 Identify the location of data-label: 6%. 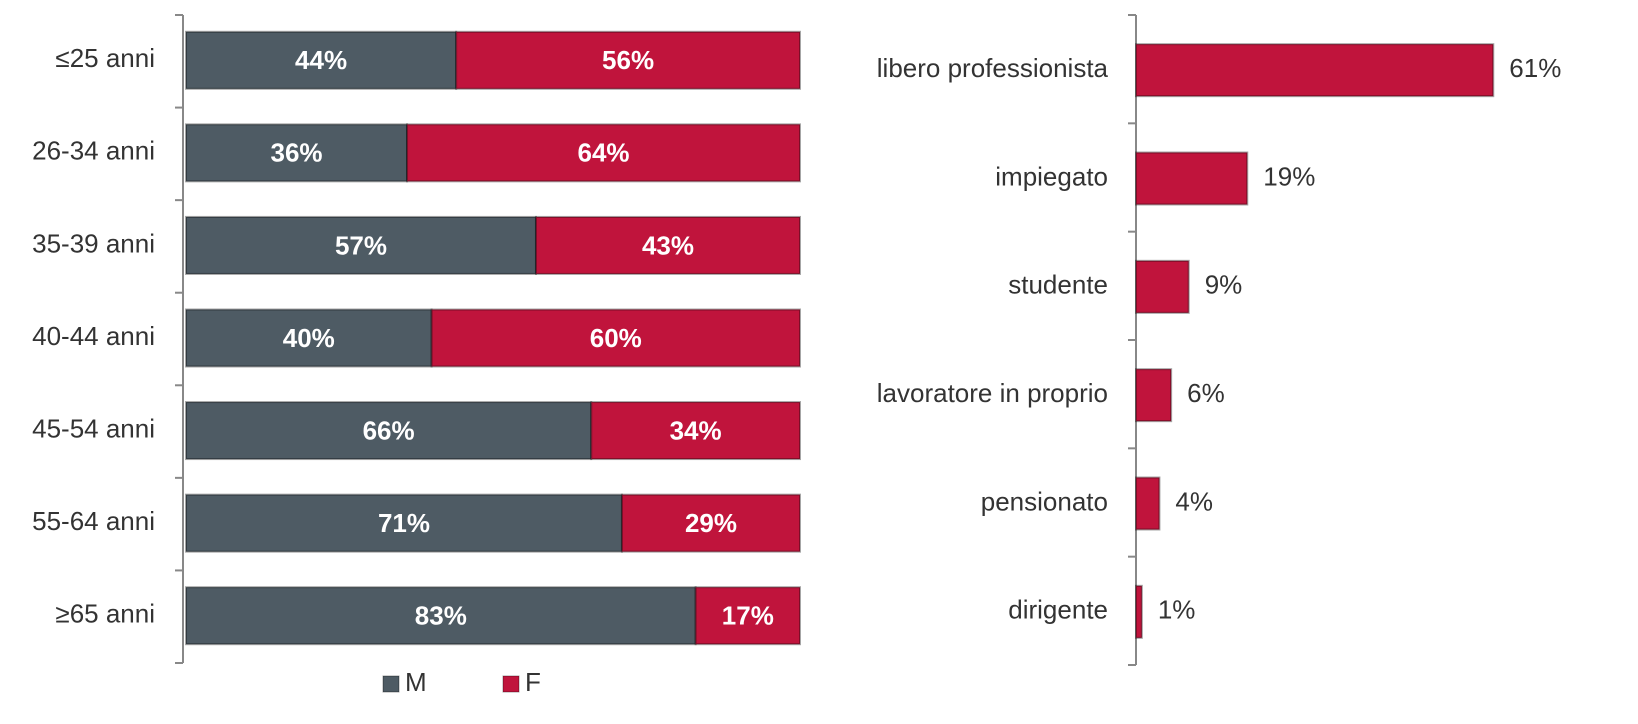
(1206, 393).